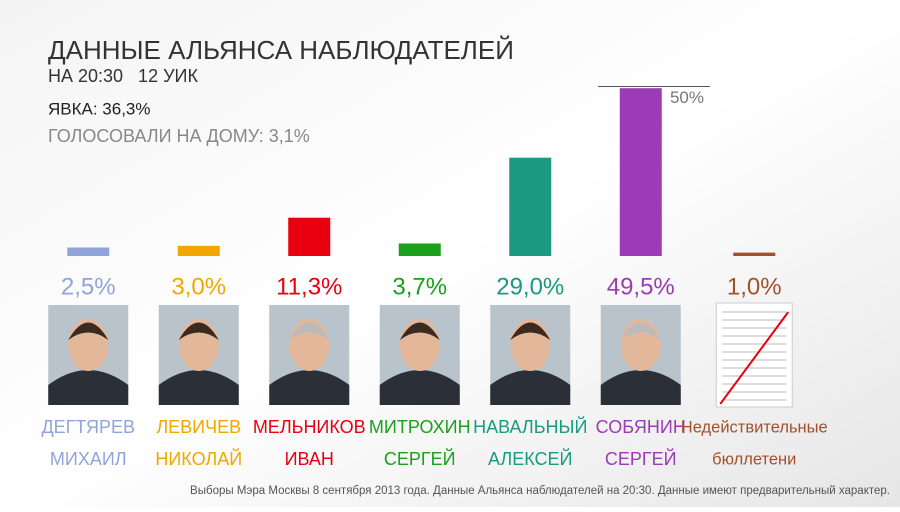  Describe the element at coordinates (530, 286) in the screenshot. I see `value-label: 29,0%` at that location.